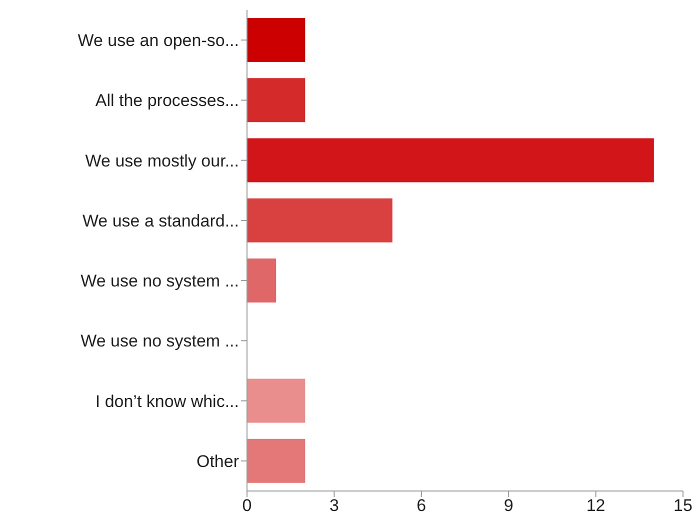  Describe the element at coordinates (247, 506) in the screenshot. I see `x-tick-label: 0` at that location.